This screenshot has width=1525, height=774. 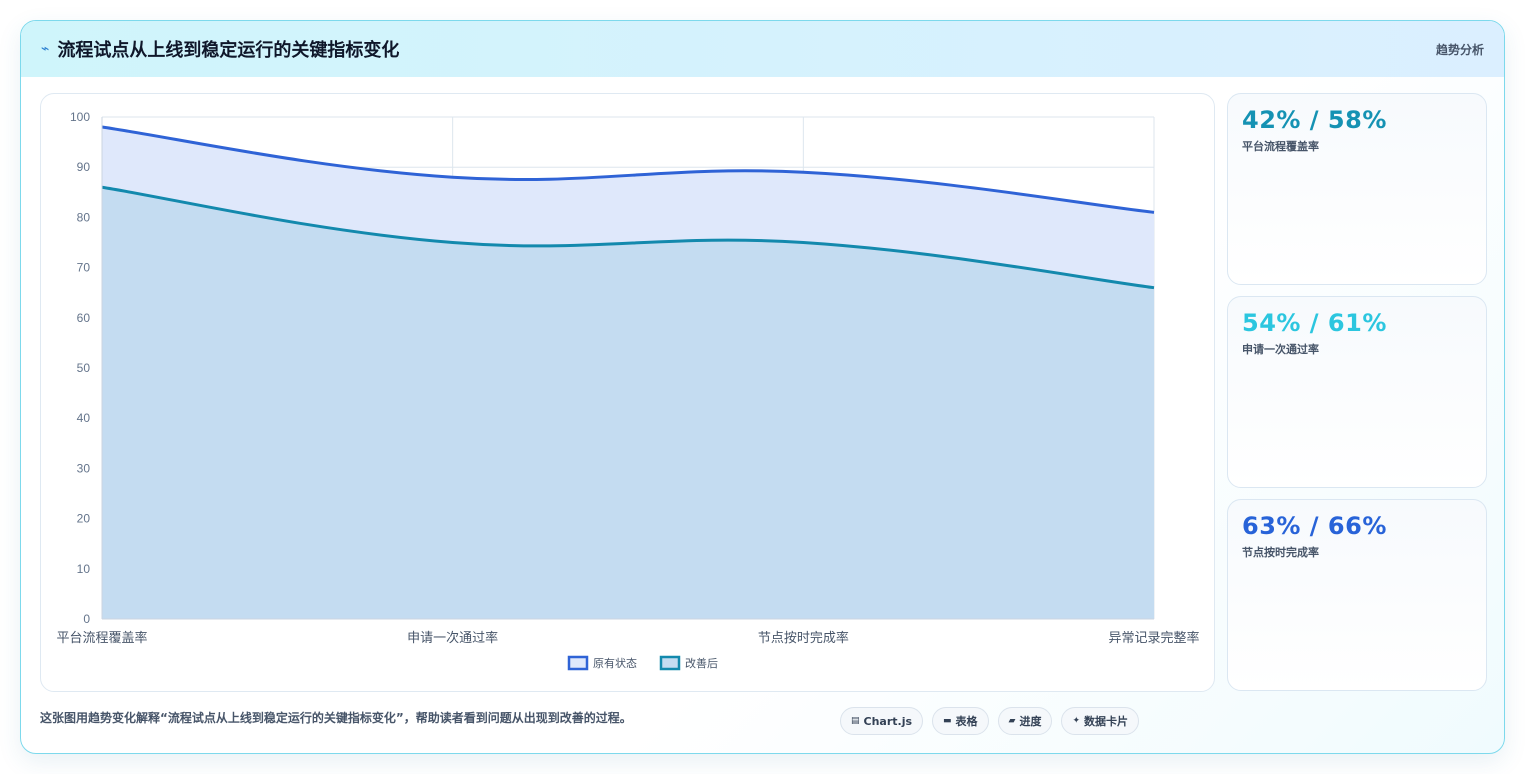 What do you see at coordinates (762, 49) in the screenshot?
I see `card-header: ⌁ 流程试点从上线到稳定运行的关键指标变化 趋势分析` at bounding box center [762, 49].